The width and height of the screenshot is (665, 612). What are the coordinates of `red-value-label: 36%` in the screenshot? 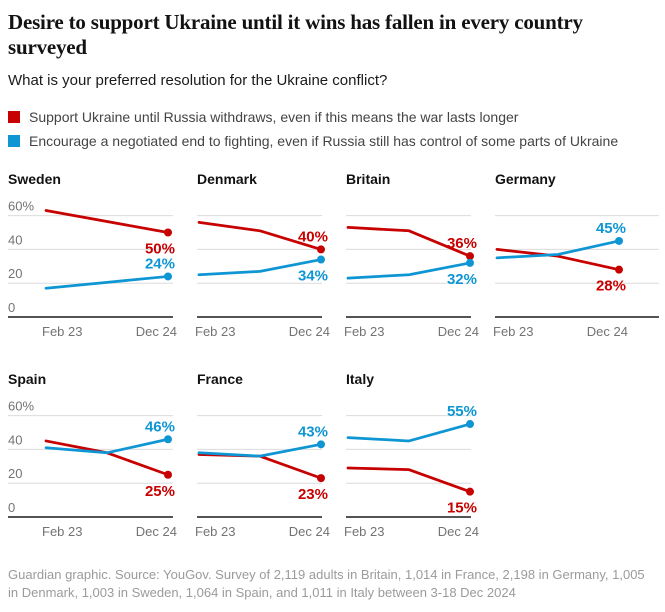 It's located at (462, 243).